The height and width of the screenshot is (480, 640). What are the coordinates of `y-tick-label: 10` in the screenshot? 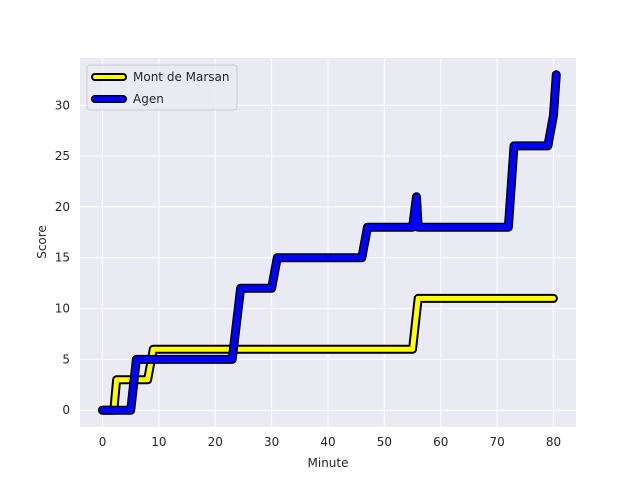 It's located at (62, 309).